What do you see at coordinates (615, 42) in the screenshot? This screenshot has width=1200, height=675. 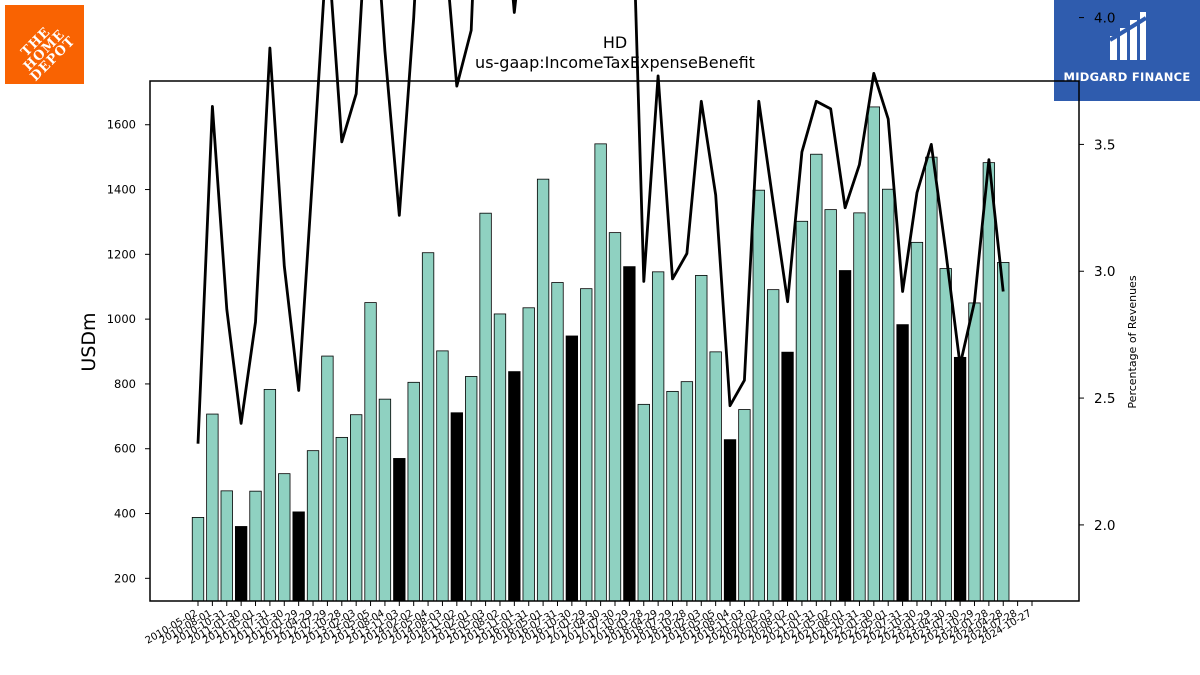 I see `chart-title: HD` at bounding box center [615, 42].